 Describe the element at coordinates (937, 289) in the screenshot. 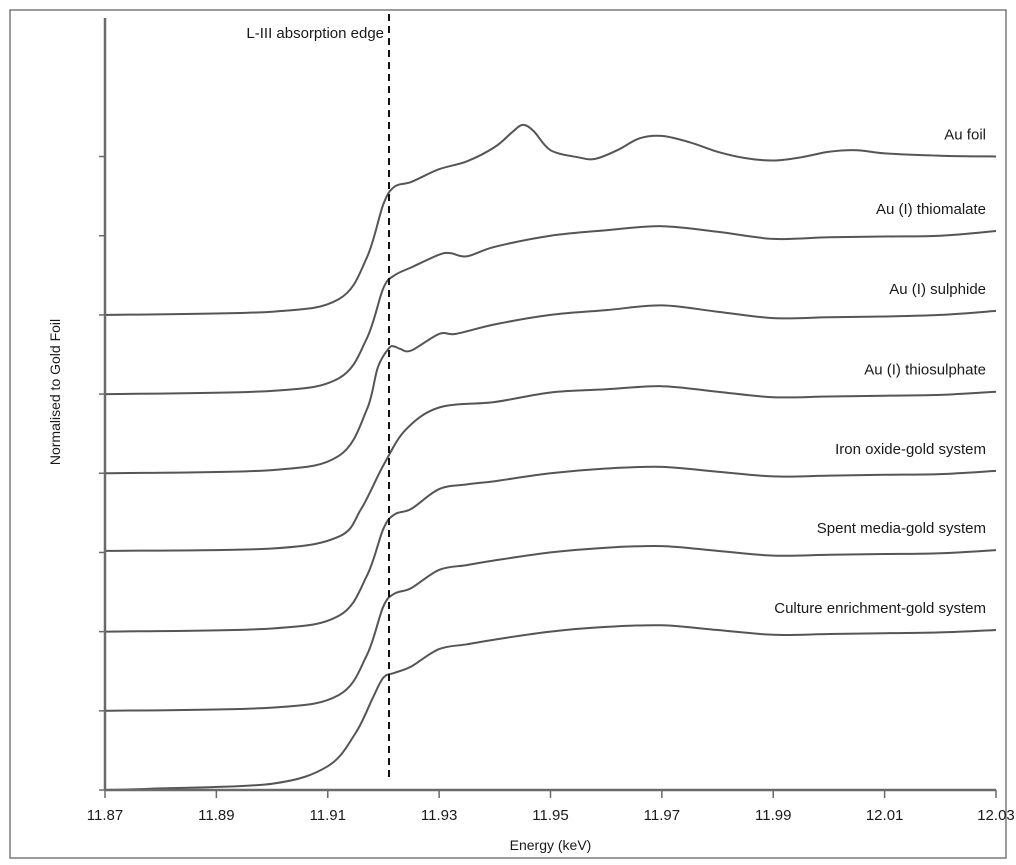

I see `series-label-2: Au (I) sulphide` at that location.